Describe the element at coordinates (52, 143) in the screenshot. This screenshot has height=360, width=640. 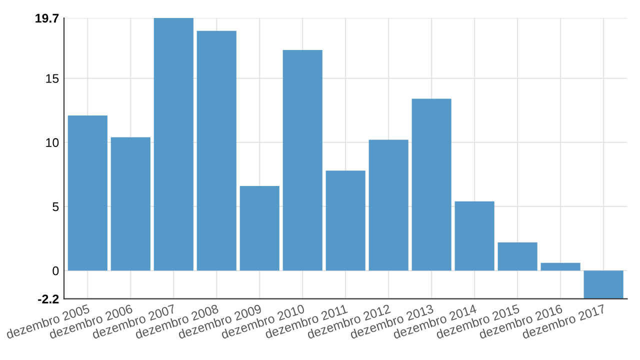
I see `y-tick-label: 10` at that location.